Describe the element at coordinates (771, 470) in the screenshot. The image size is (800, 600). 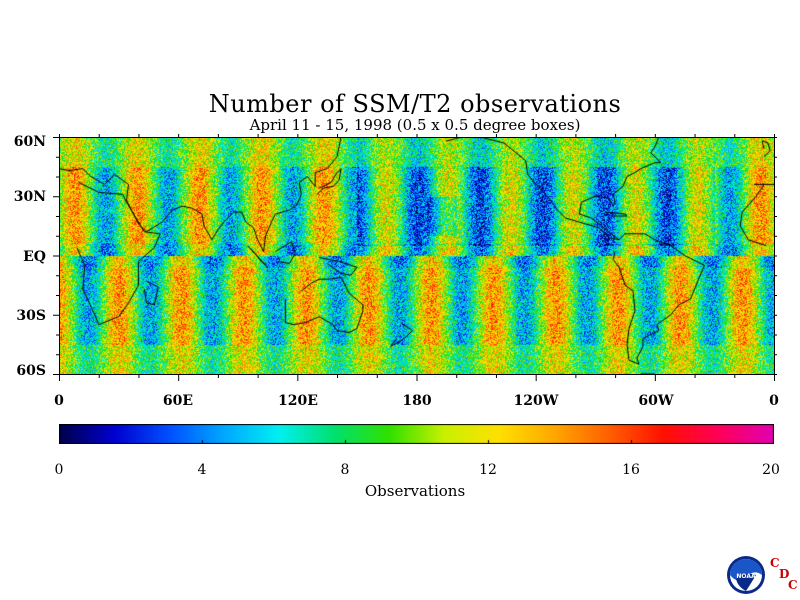
I see `colorbar-tick-20: 20` at that location.